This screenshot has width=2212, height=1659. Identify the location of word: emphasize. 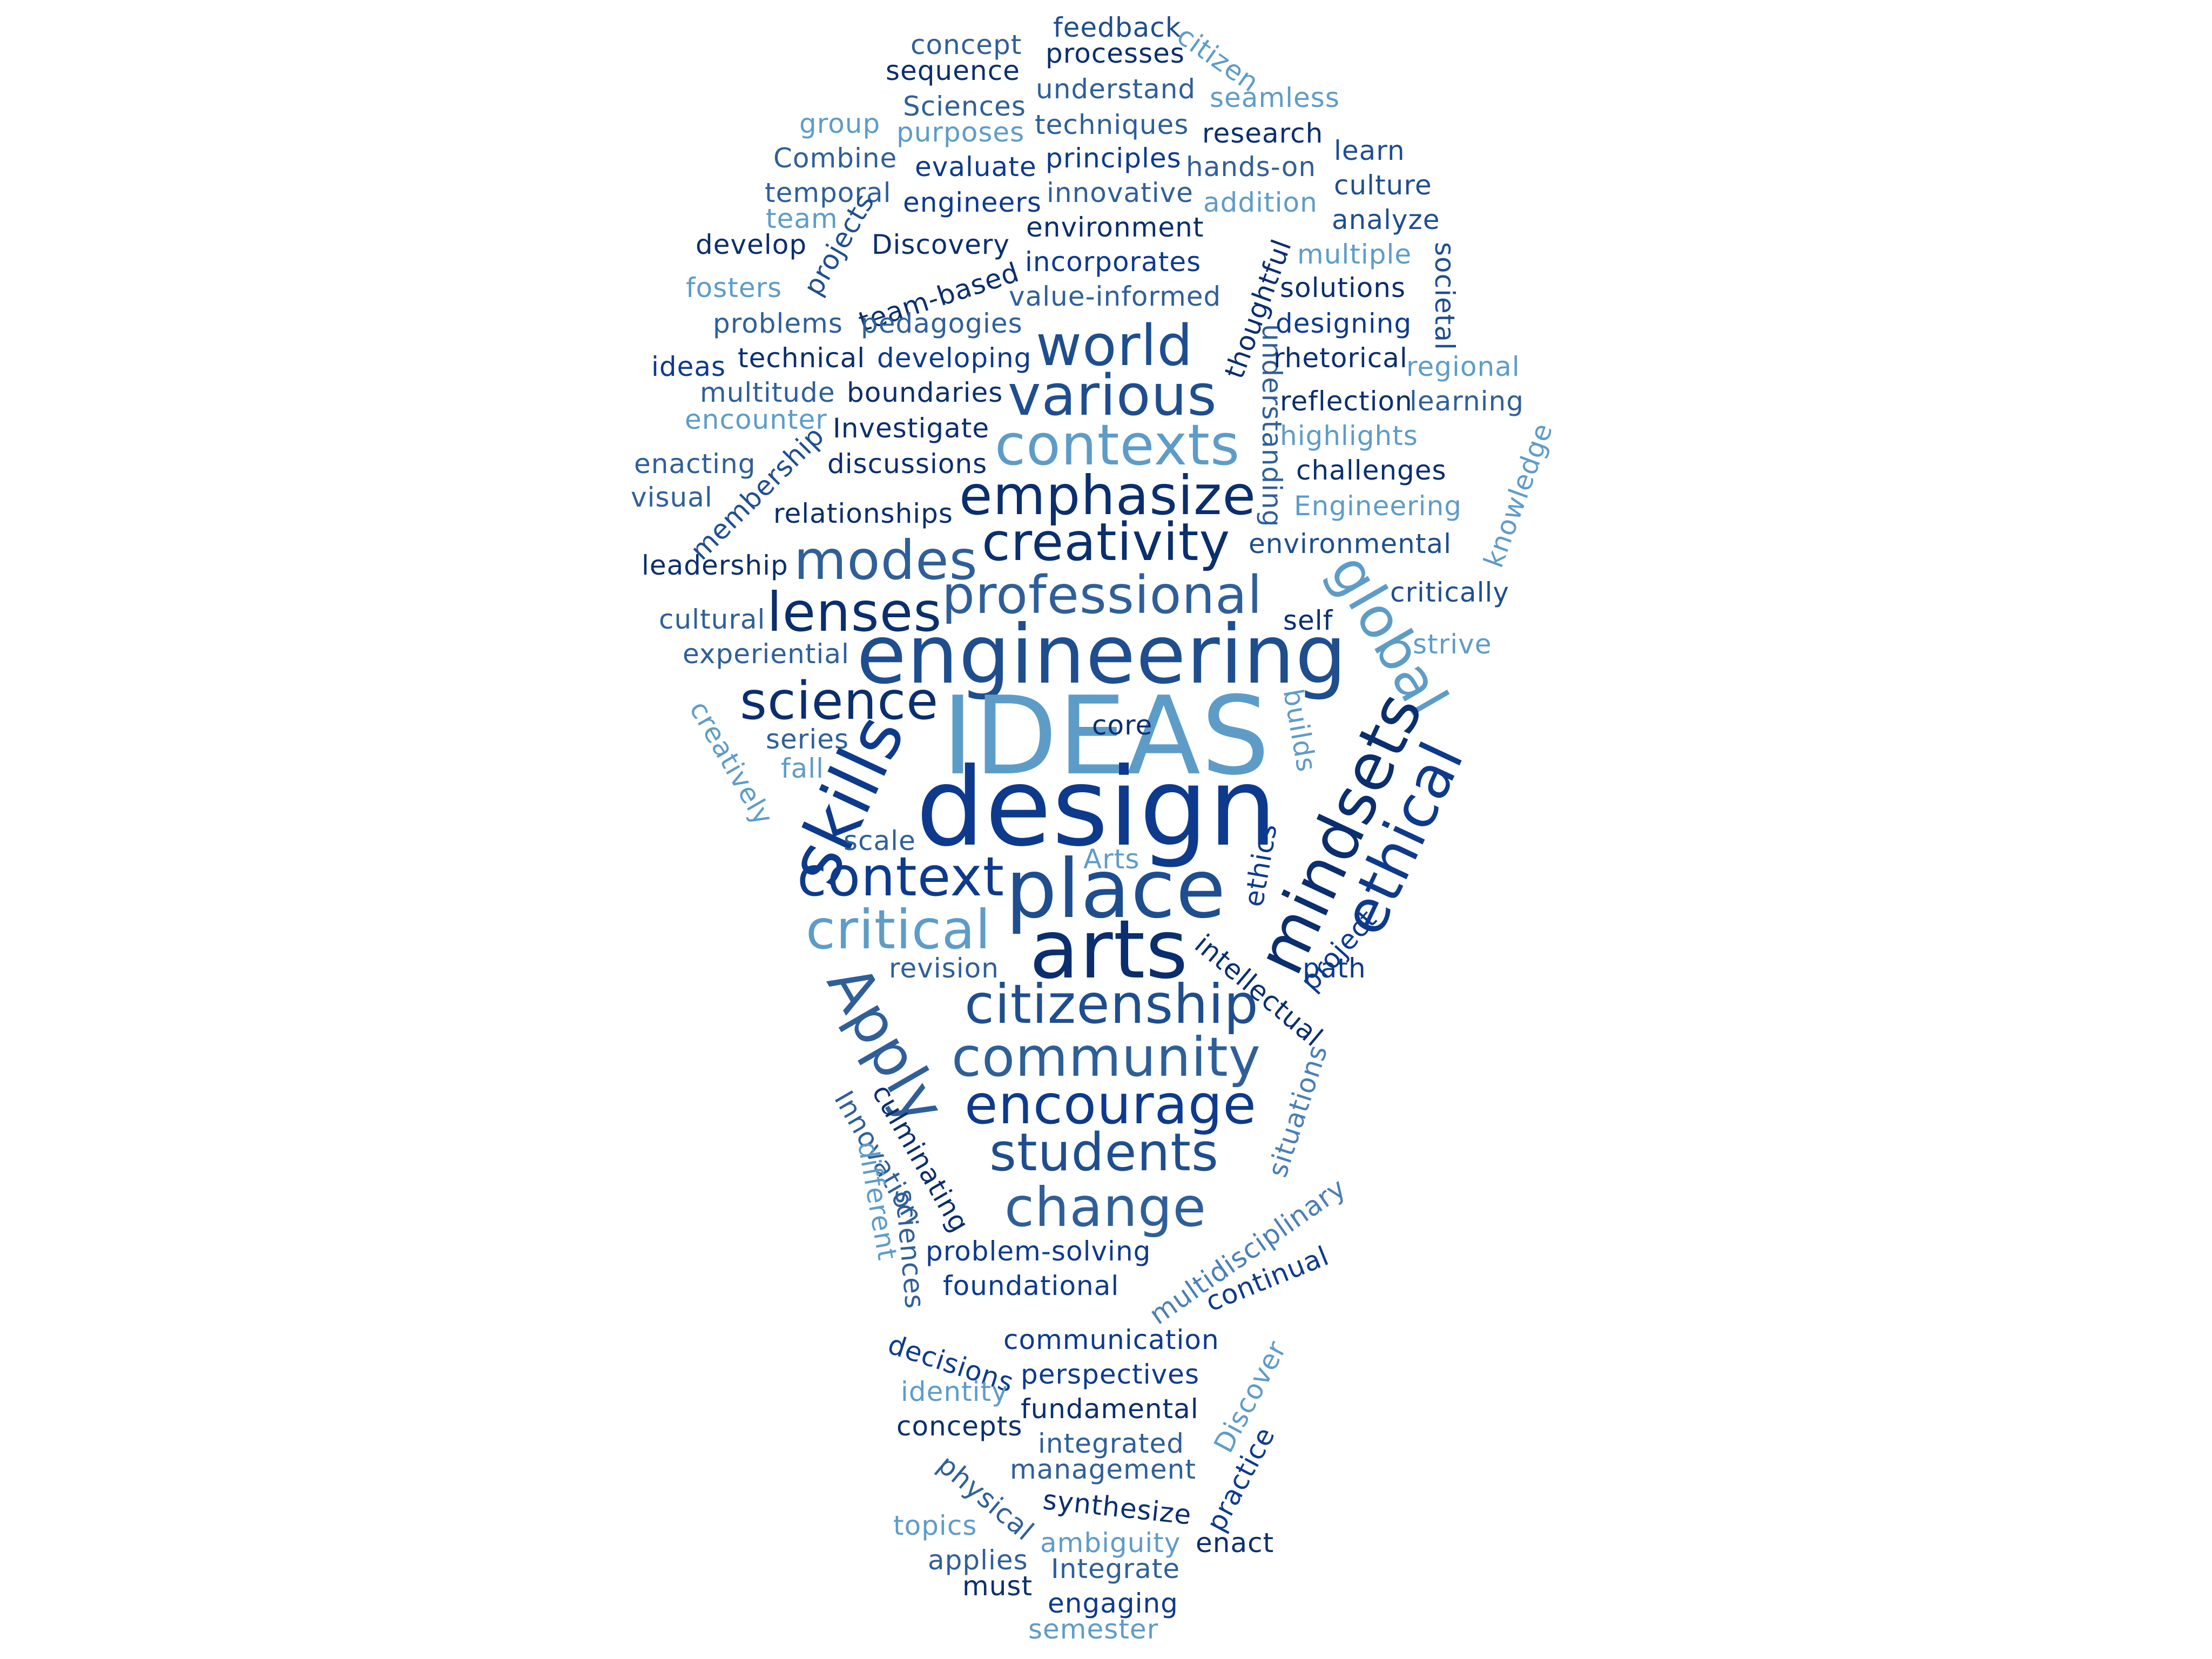
(1107, 495).